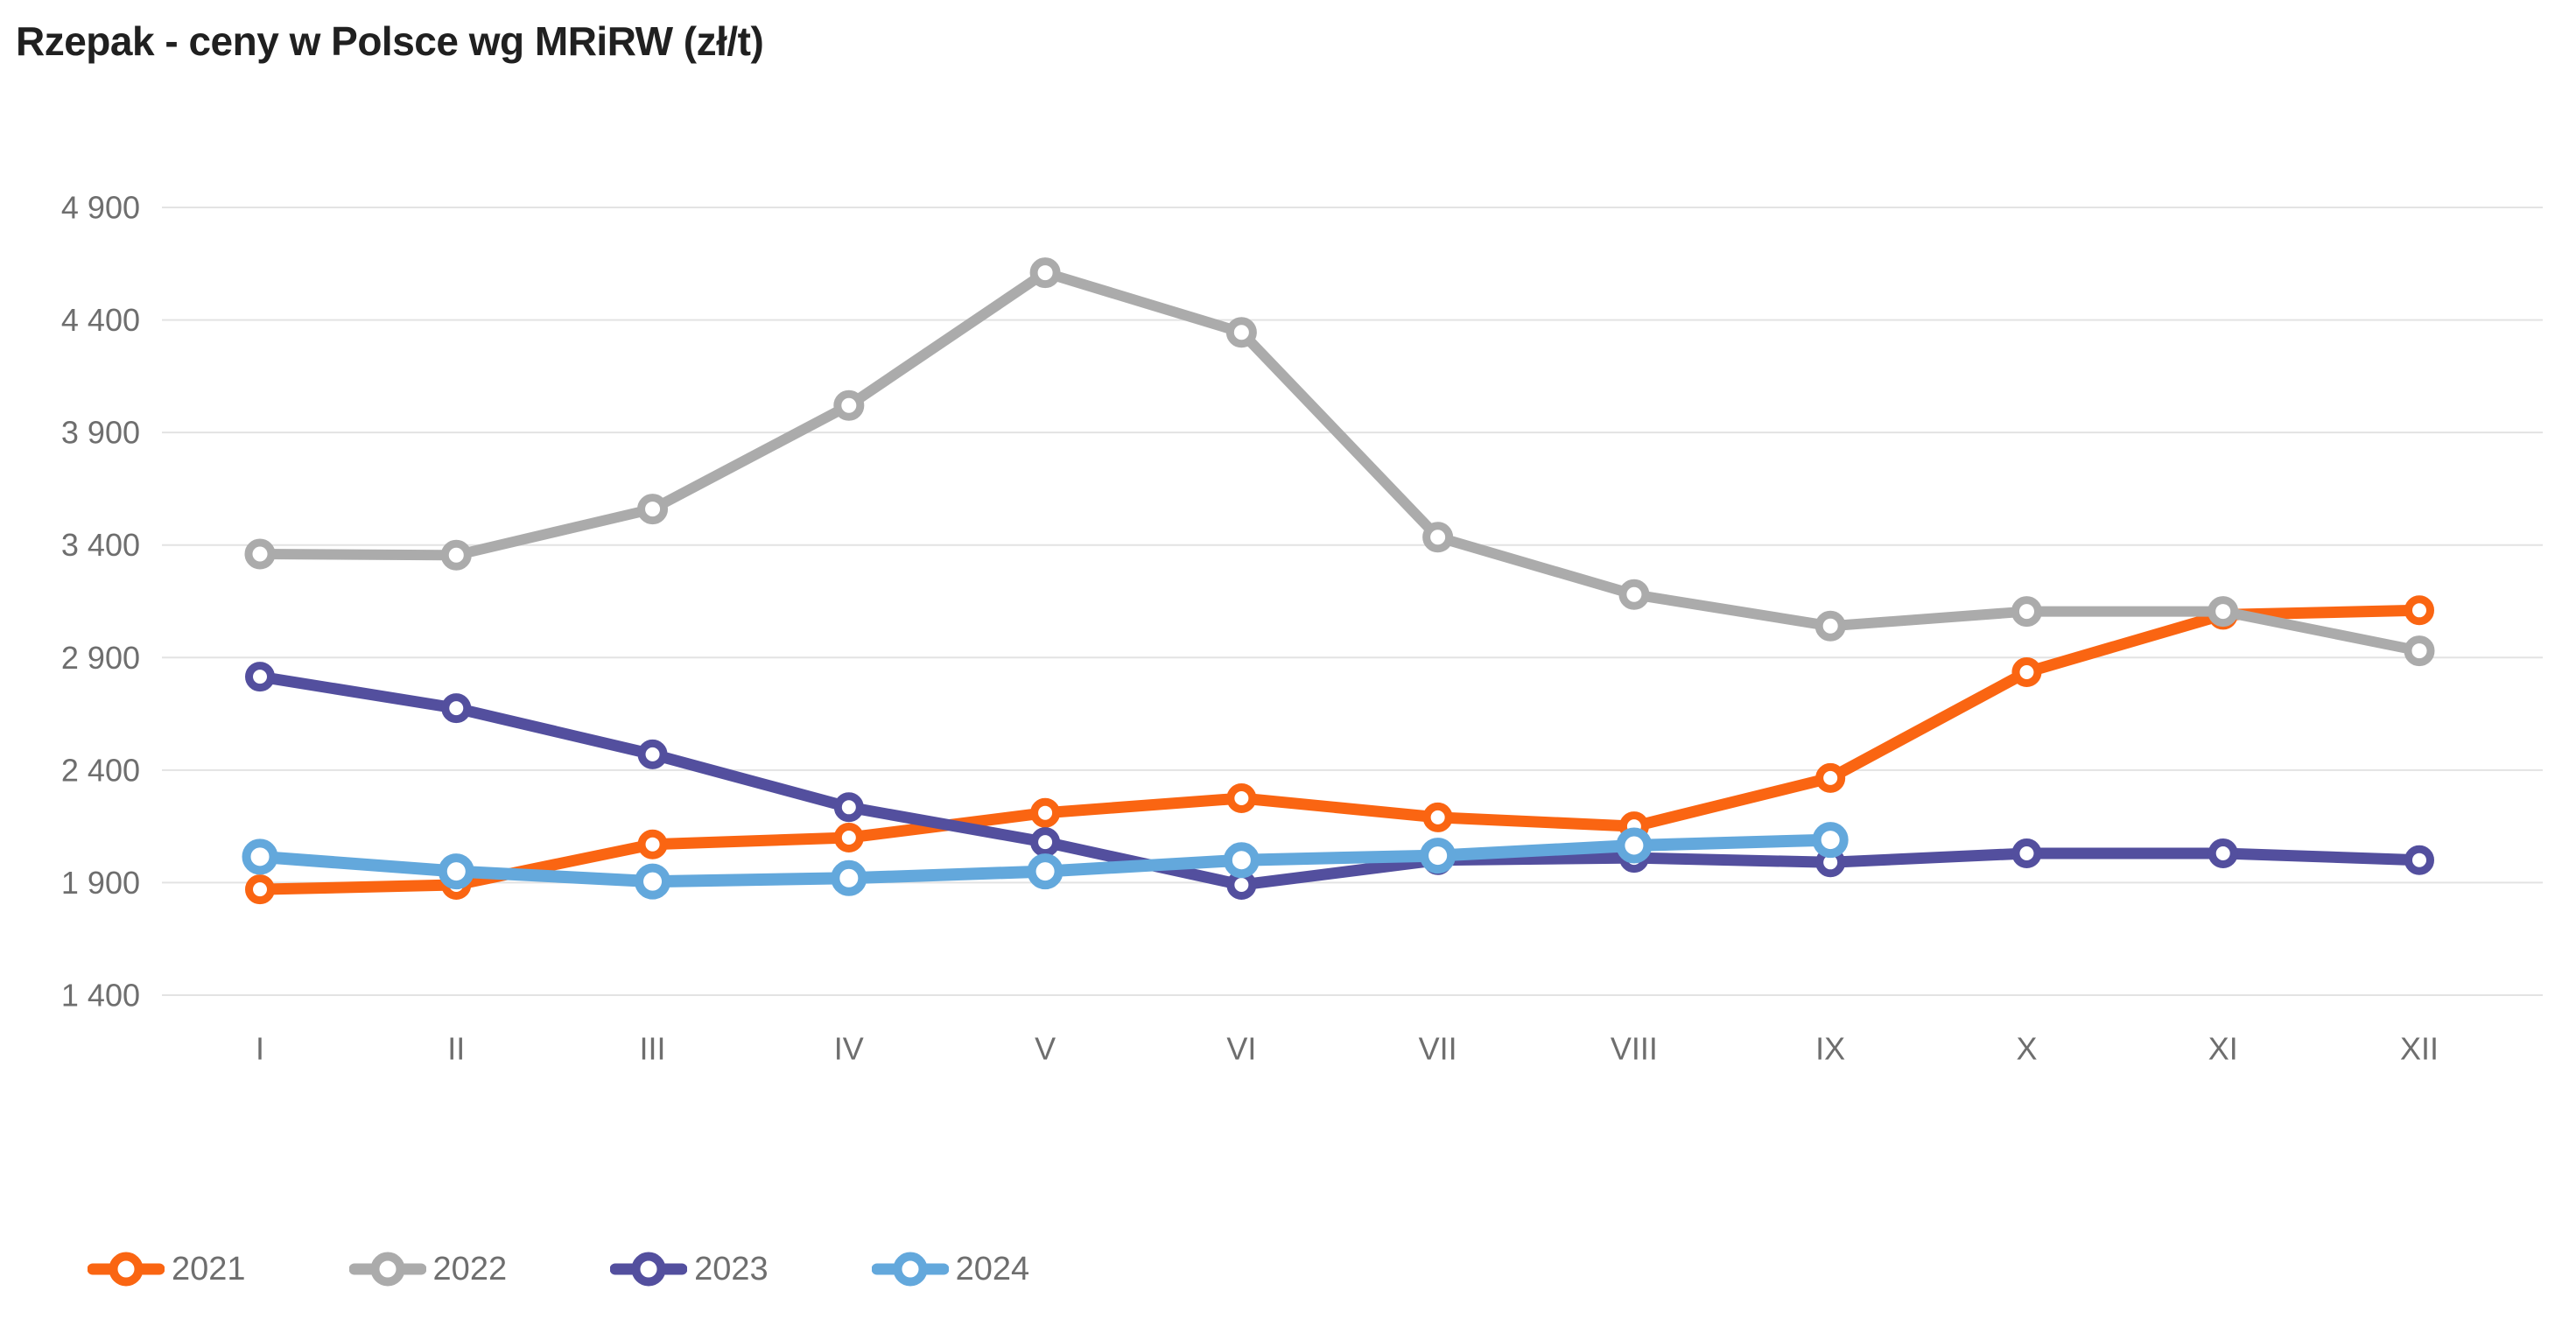  I want to click on series-2023-line, so click(1339, 780).